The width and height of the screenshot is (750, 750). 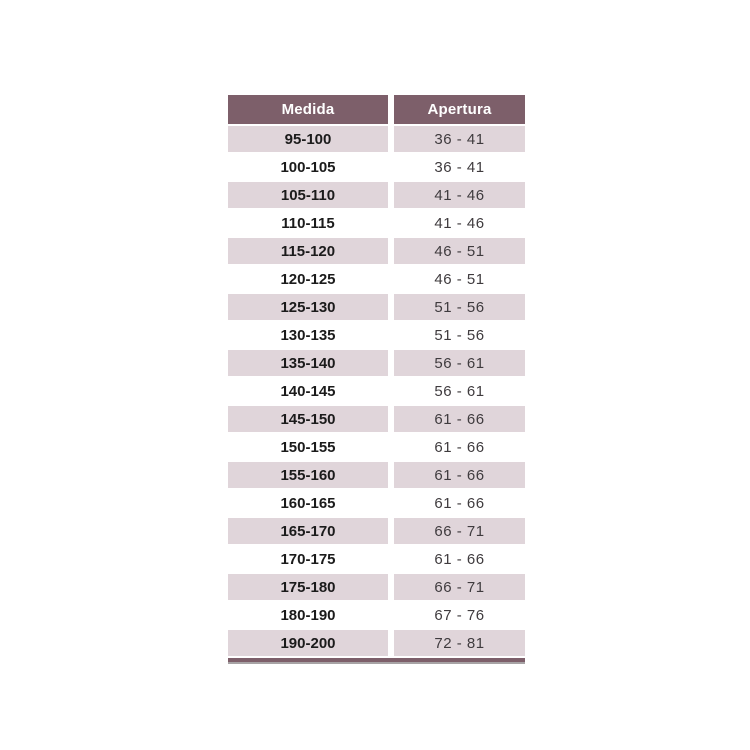 What do you see at coordinates (308, 391) in the screenshot?
I see `cell-medida: 140-145` at bounding box center [308, 391].